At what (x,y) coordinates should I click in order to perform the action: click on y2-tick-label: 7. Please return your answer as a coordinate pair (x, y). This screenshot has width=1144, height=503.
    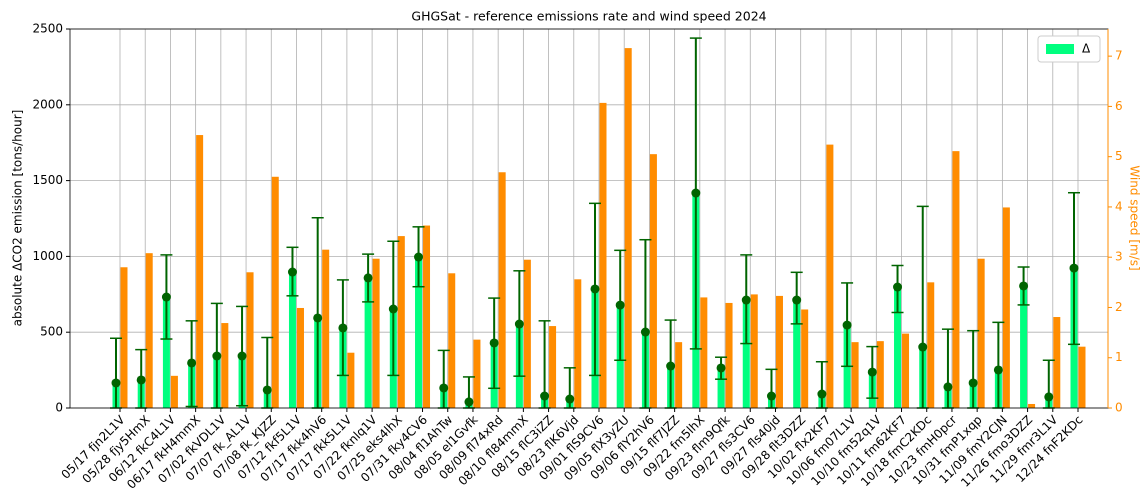
    Looking at the image, I should click on (1119, 56).